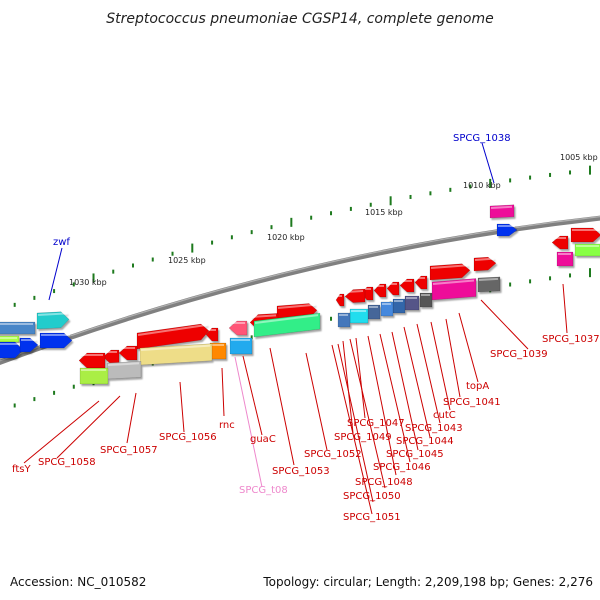 The height and width of the screenshot is (600, 600). What do you see at coordinates (175, 347) in the screenshot?
I see `gene-sand-1-shine` at bounding box center [175, 347].